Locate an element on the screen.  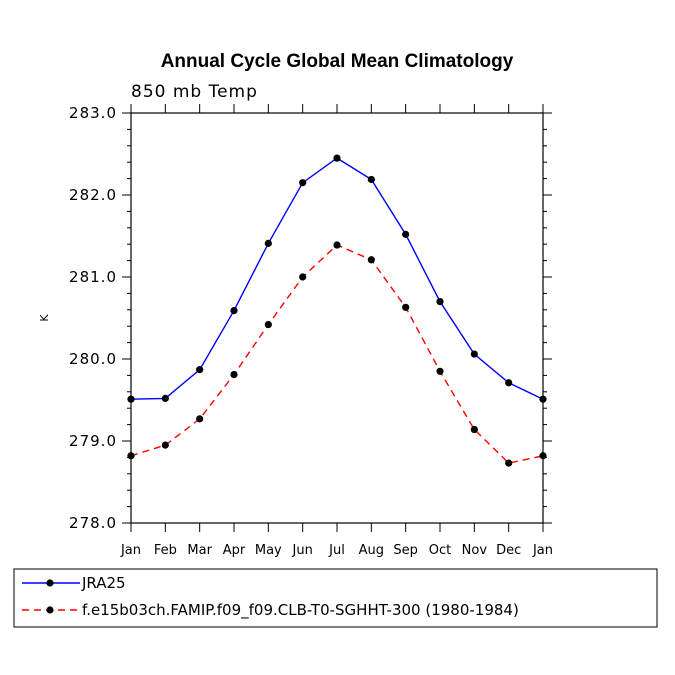
y-tick-label: 279.0 is located at coordinates (93, 441).